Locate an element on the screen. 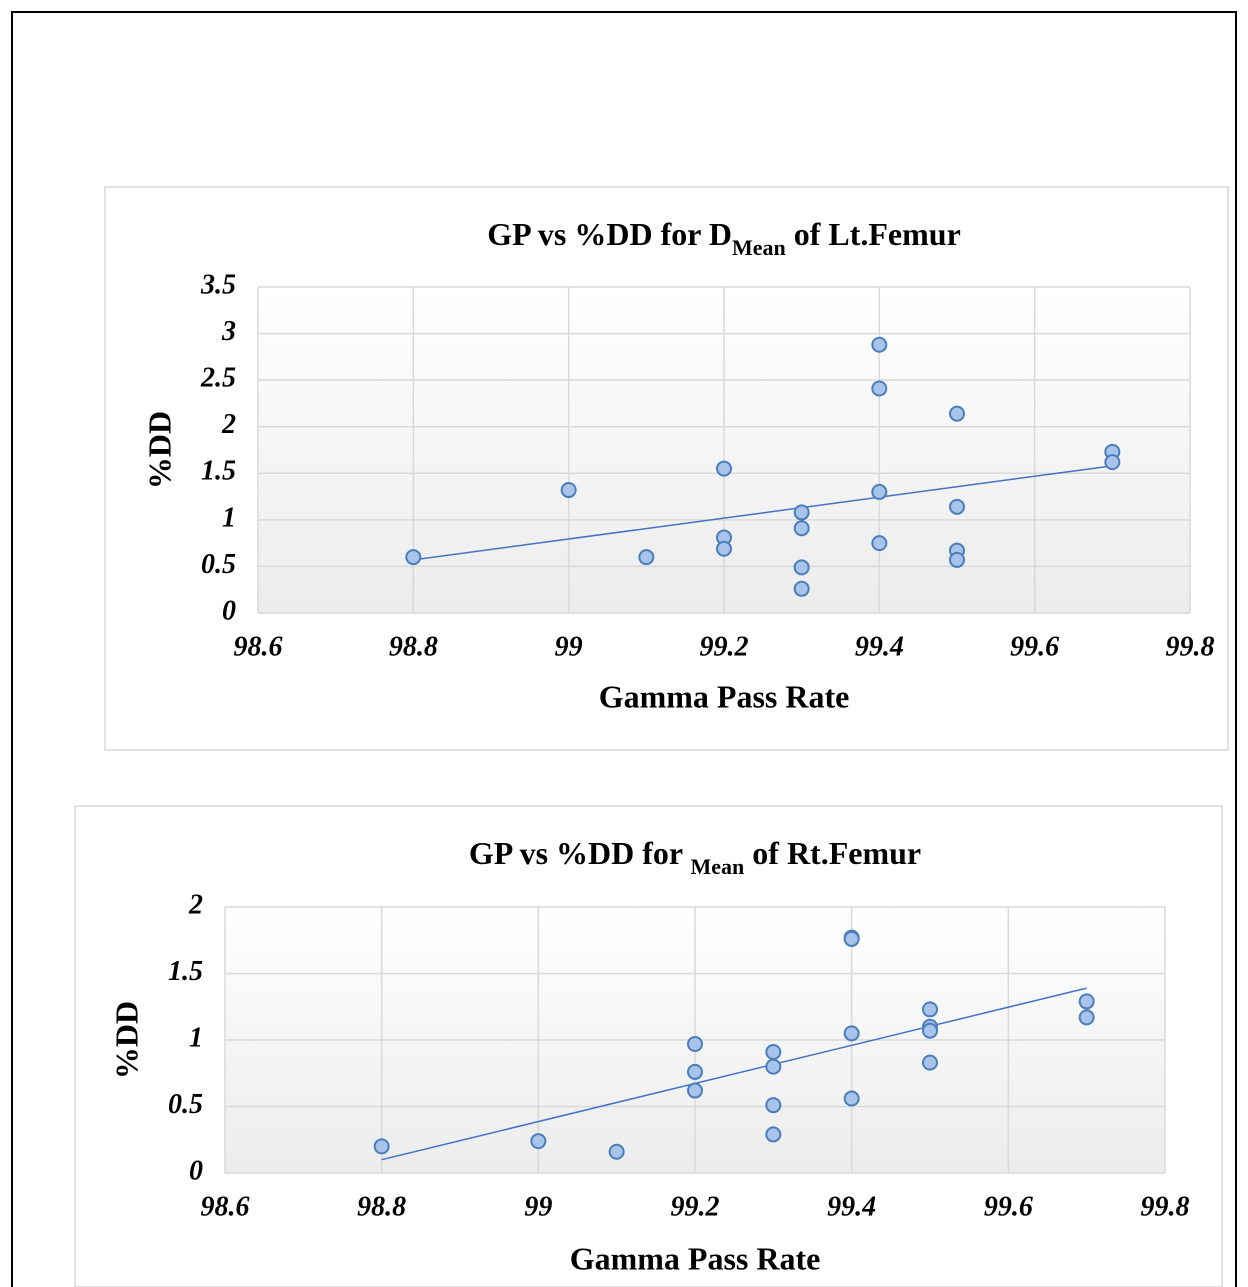 This screenshot has width=1248, height=1287. chart-title: GP vs %DD for Mean of Rt.Femur is located at coordinates (695, 857).